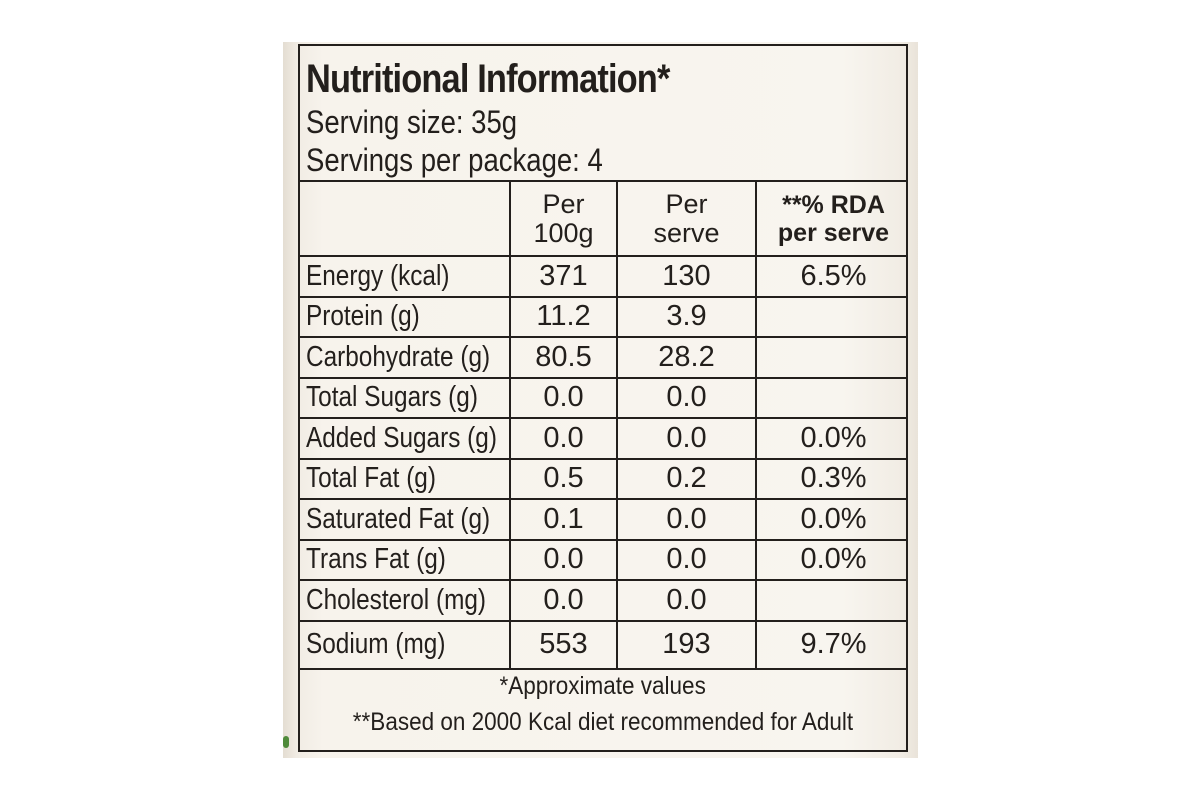 The width and height of the screenshot is (1200, 800). What do you see at coordinates (412, 122) in the screenshot?
I see `serving-size: Serving size: 35g` at bounding box center [412, 122].